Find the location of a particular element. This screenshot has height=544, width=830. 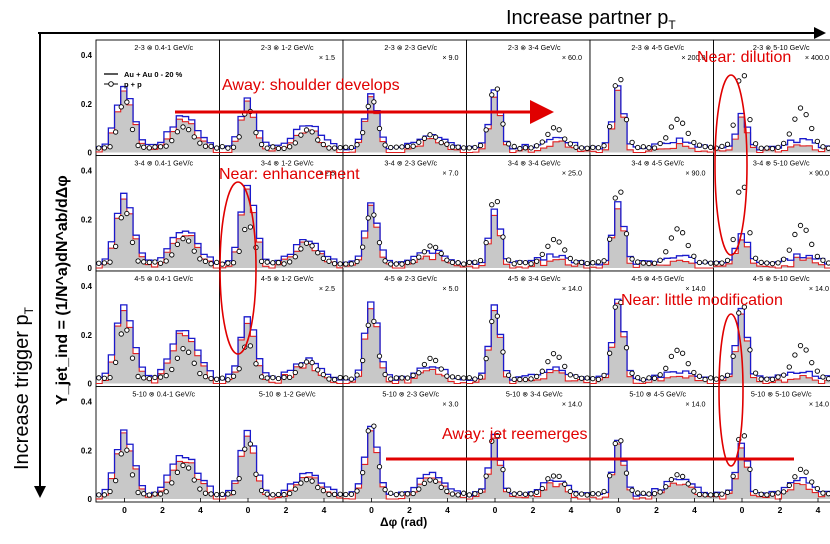

panel-label: 4-5 ⊗ 4-5 GeV/c is located at coordinates (657, 278).